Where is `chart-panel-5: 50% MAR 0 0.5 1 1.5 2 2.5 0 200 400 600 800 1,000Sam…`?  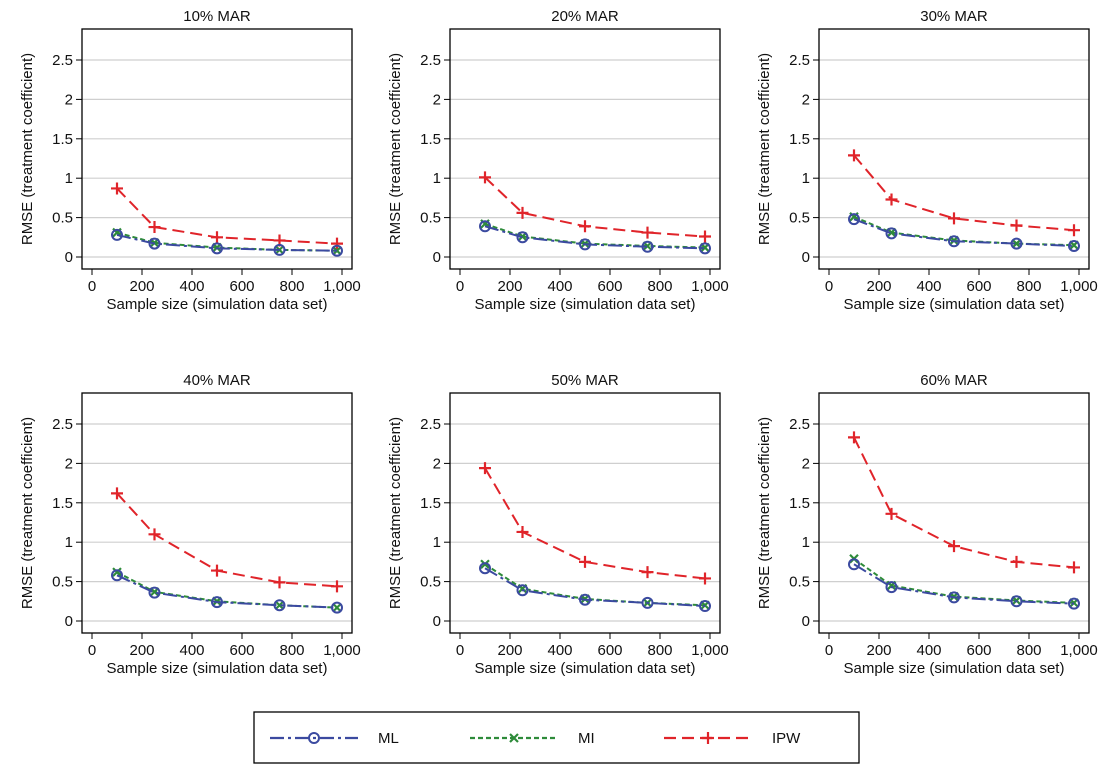 chart-panel-5: 50% MAR 0 0.5 1 1.5 2 2.5 0 200 400 600 800 1,000Sam… is located at coordinates (558, 524).